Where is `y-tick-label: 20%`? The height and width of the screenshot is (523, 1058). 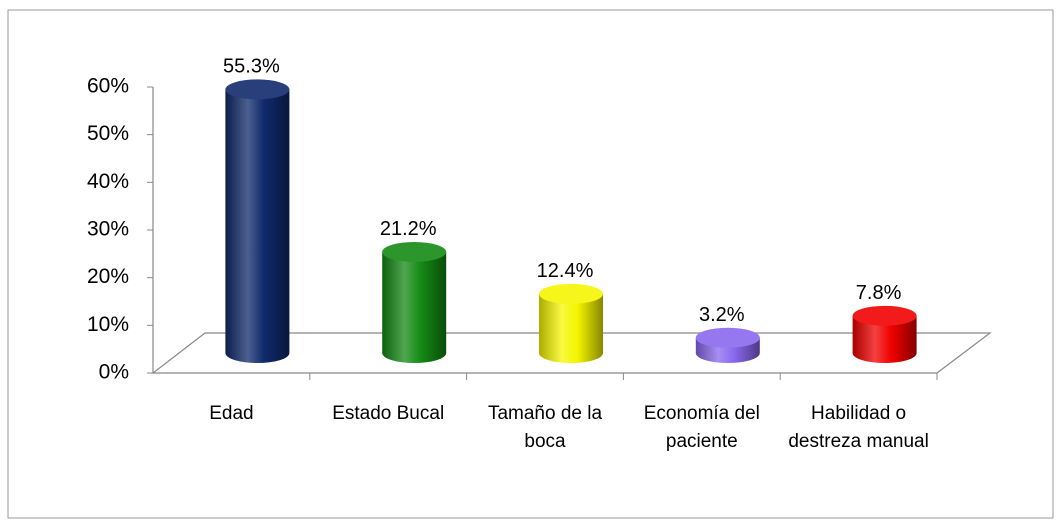 y-tick-label: 20% is located at coordinates (108, 276).